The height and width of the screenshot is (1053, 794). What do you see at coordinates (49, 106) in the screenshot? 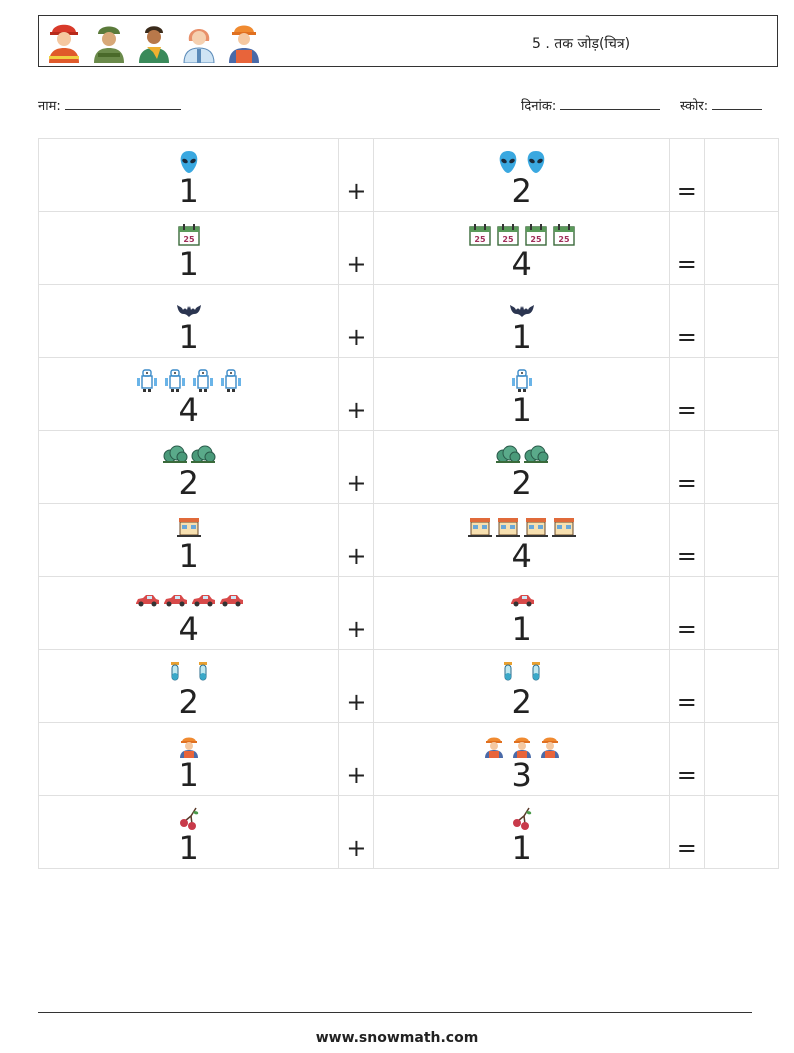
I see `name-label: नाम:` at bounding box center [49, 106].